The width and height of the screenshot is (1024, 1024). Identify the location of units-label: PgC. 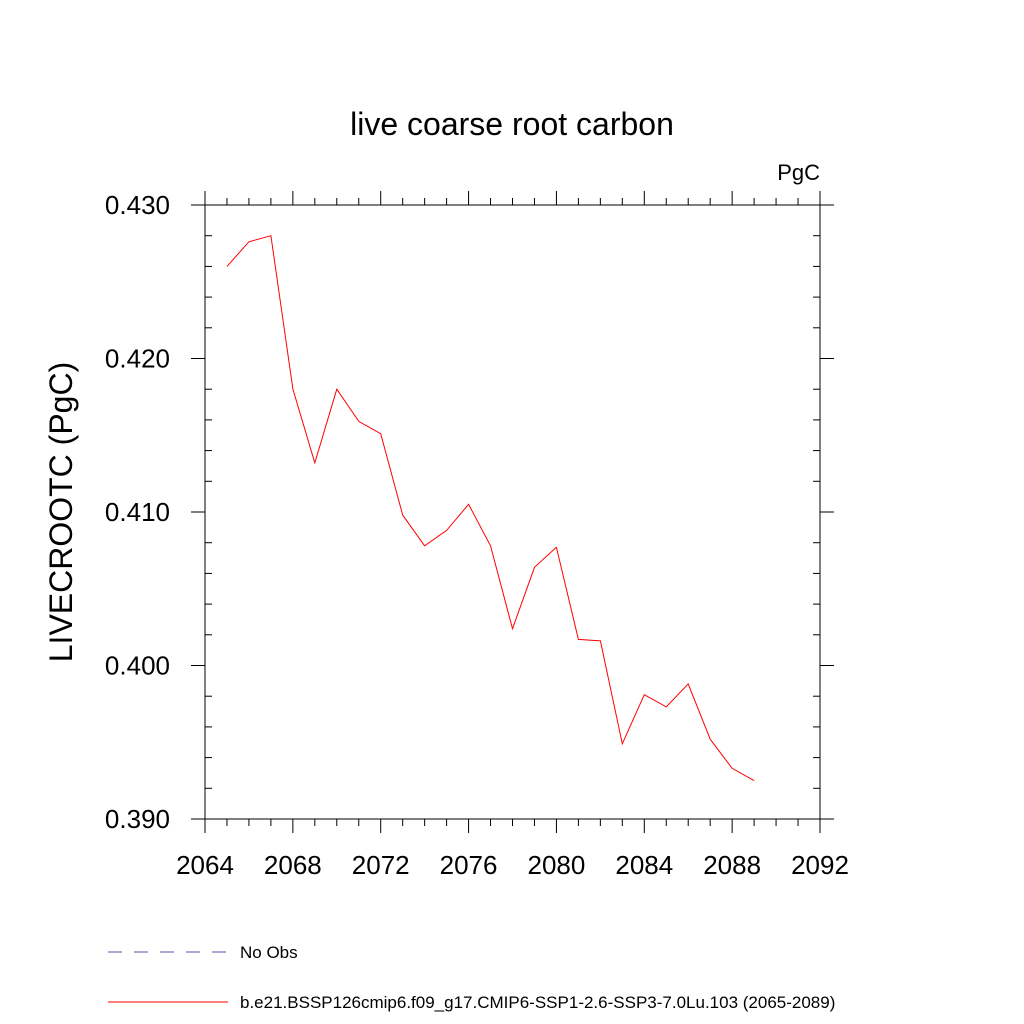
(798, 172).